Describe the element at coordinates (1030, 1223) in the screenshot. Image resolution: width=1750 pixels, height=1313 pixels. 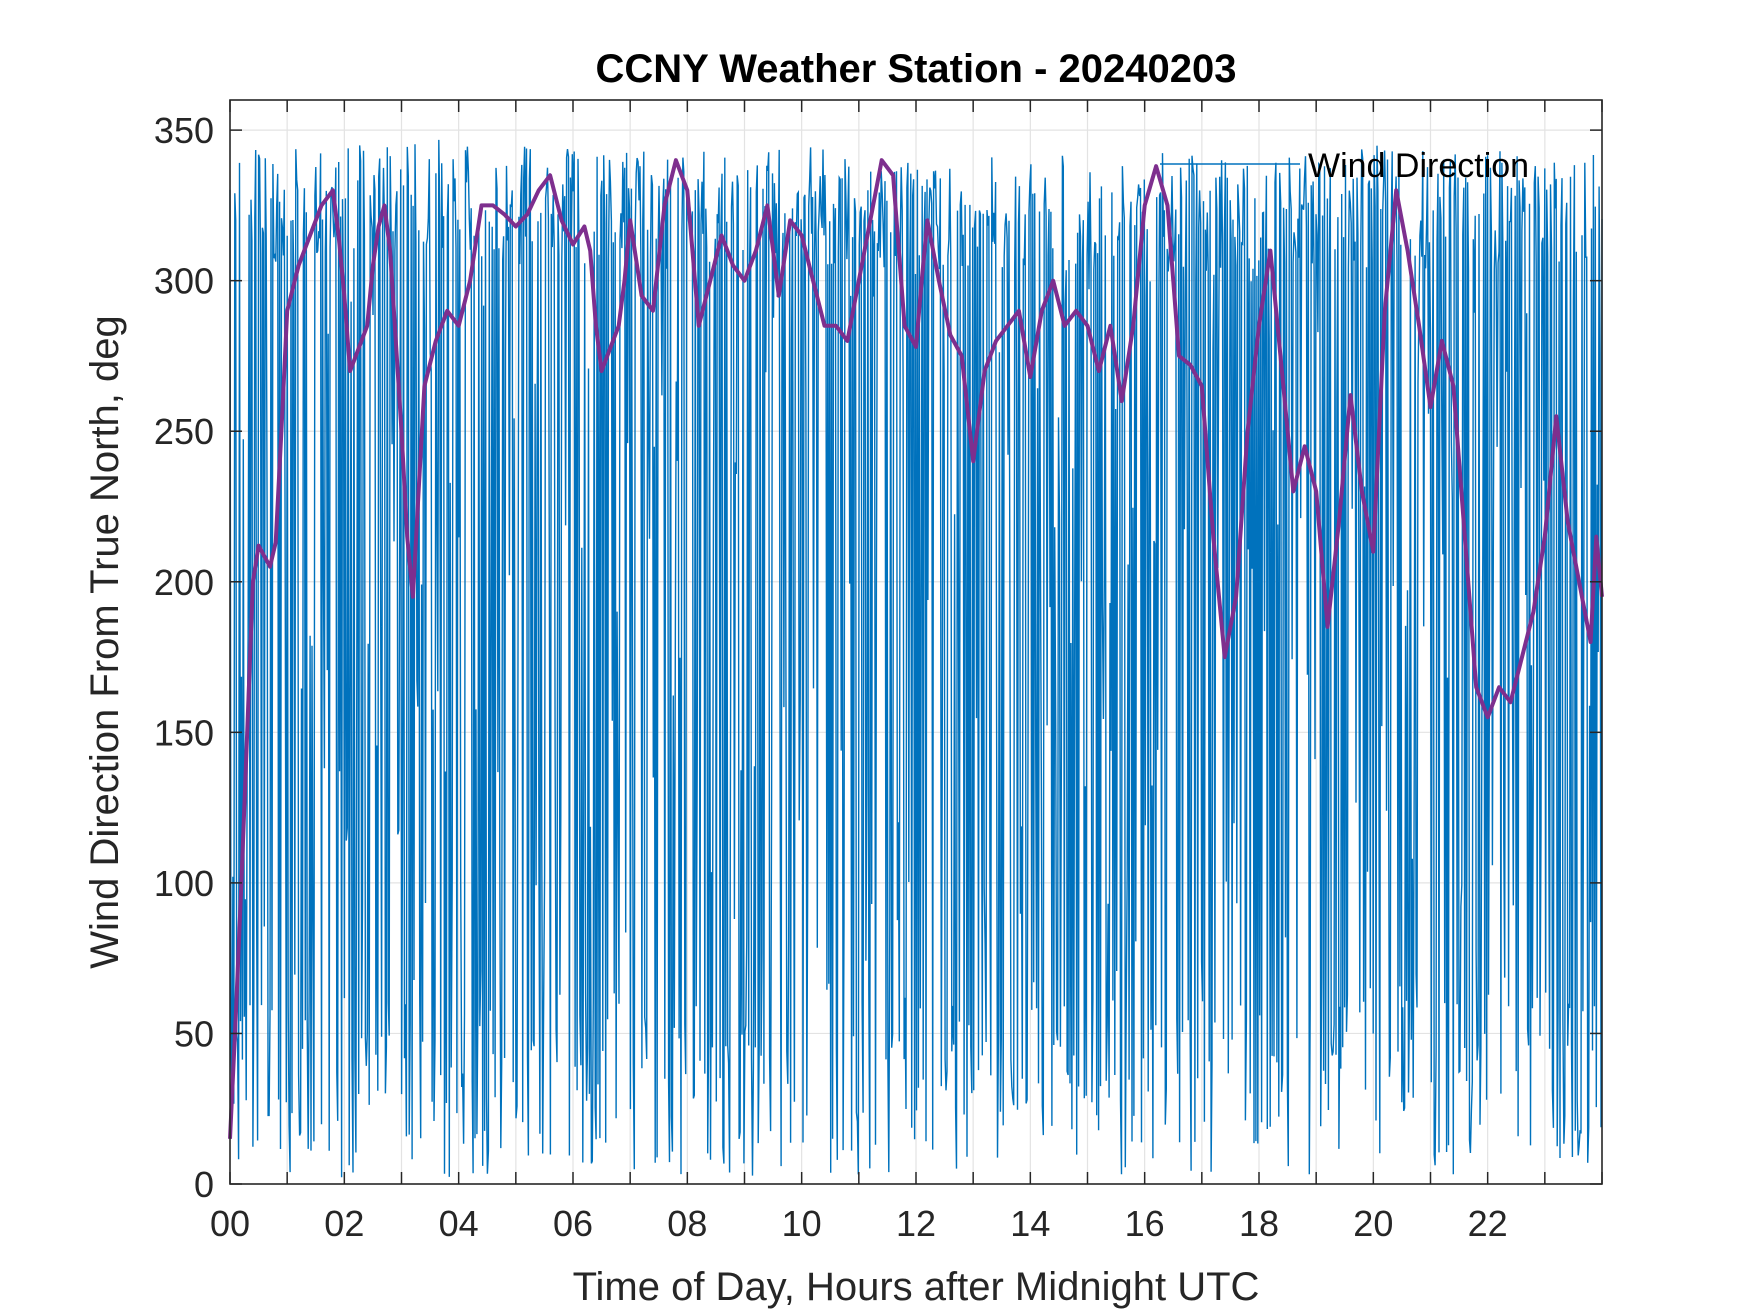
I see `x-tick-label: 14` at that location.